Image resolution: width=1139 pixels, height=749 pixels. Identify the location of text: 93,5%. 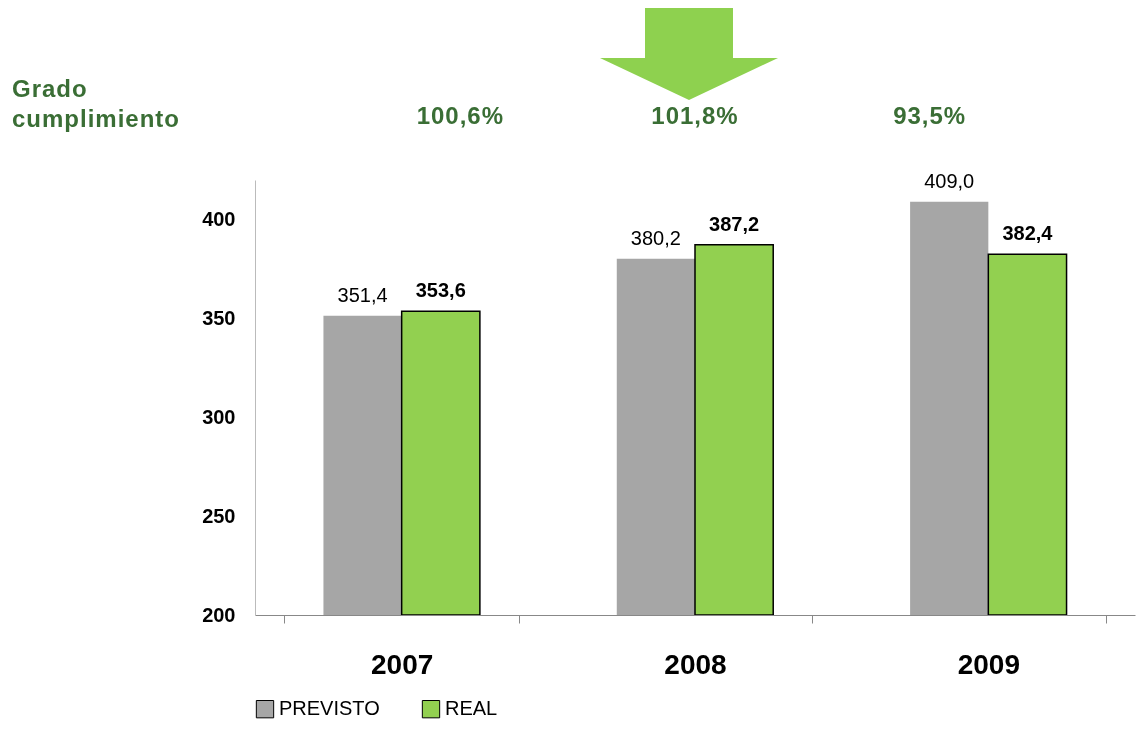
(930, 116).